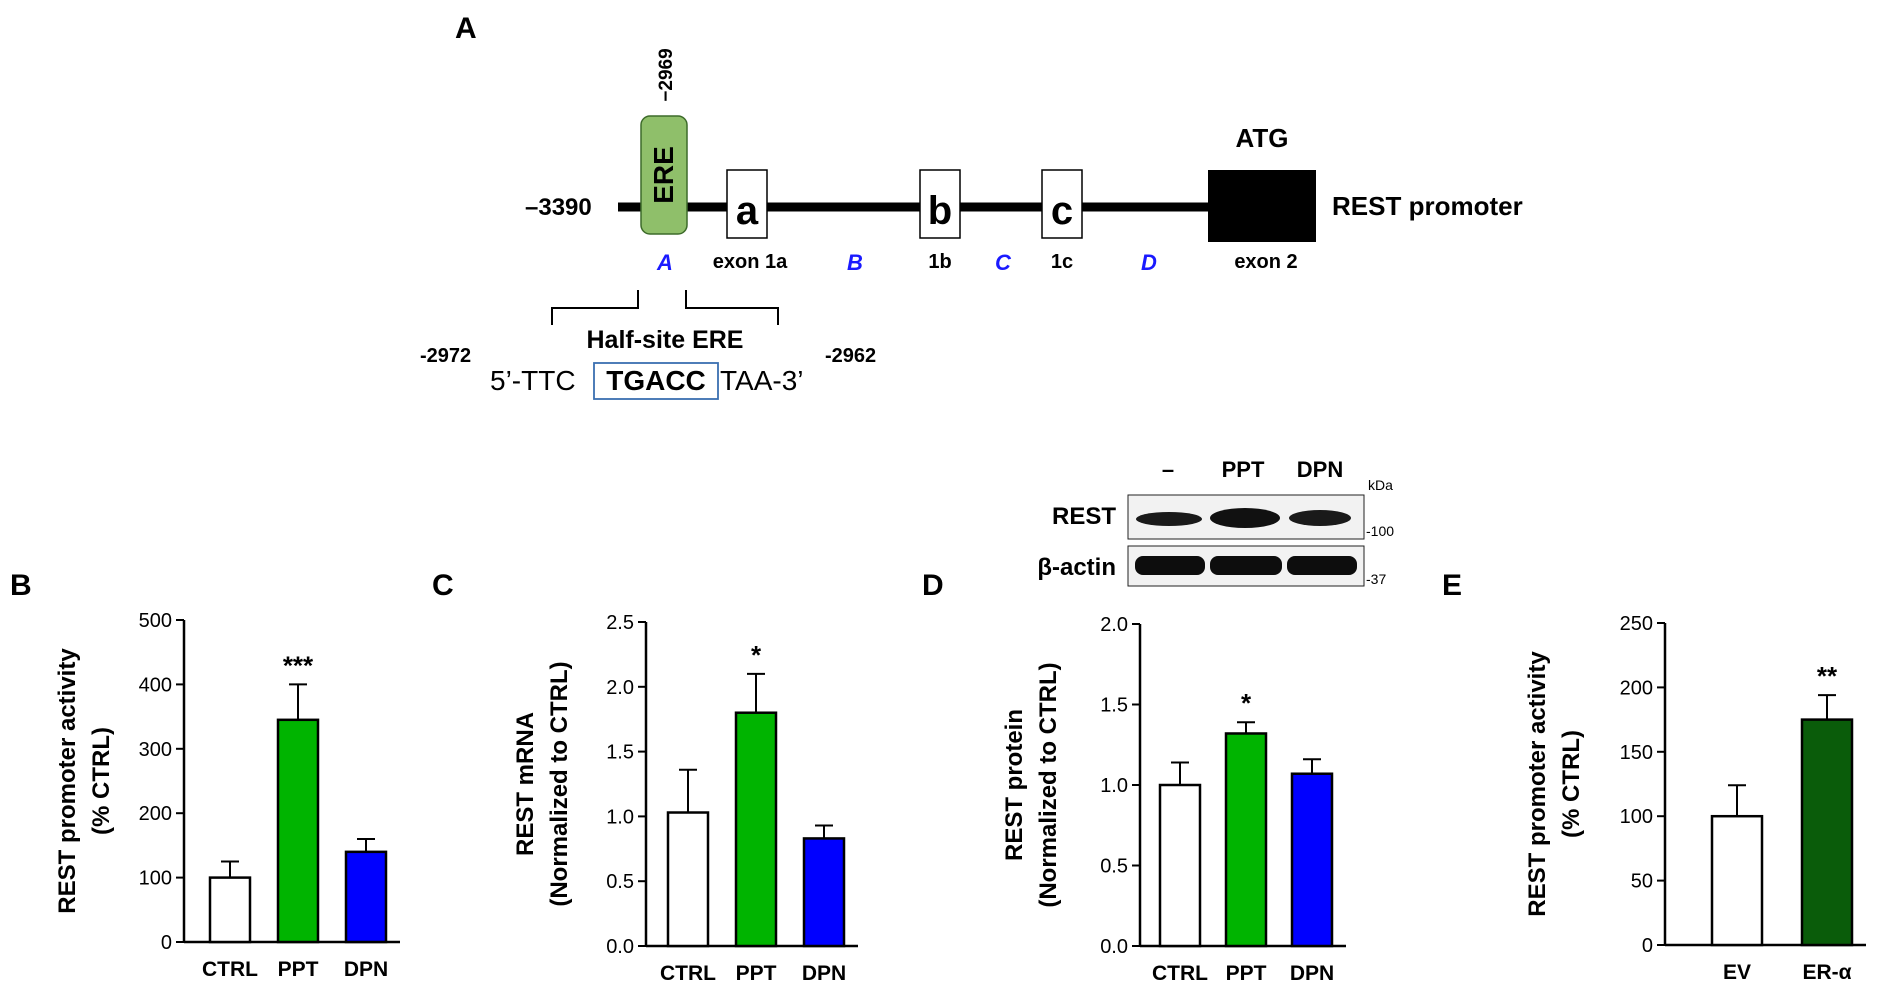  I want to click on western-blot: – PPT DPN kDa REST β-actin -100 -37, so click(1215, 522).